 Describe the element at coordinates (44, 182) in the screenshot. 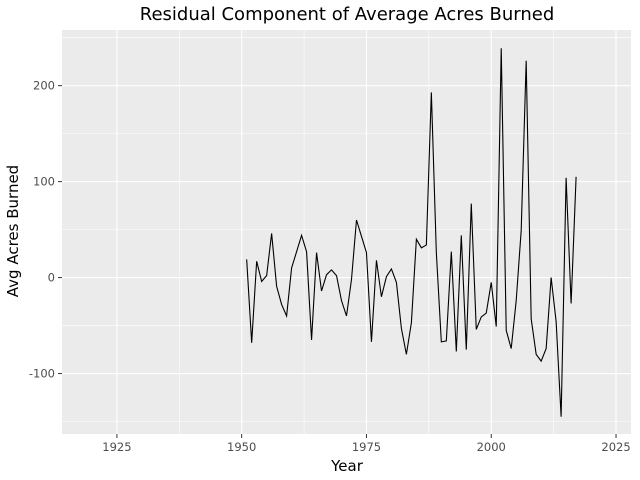

I see `y-tick-label: 100` at that location.